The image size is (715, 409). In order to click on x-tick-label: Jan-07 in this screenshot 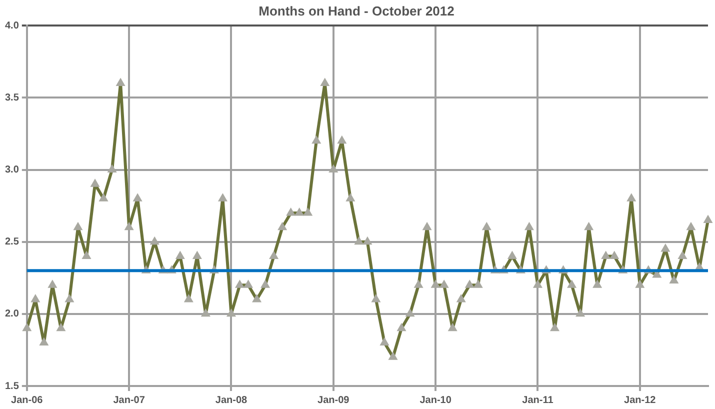, I will do `click(129, 400)`.